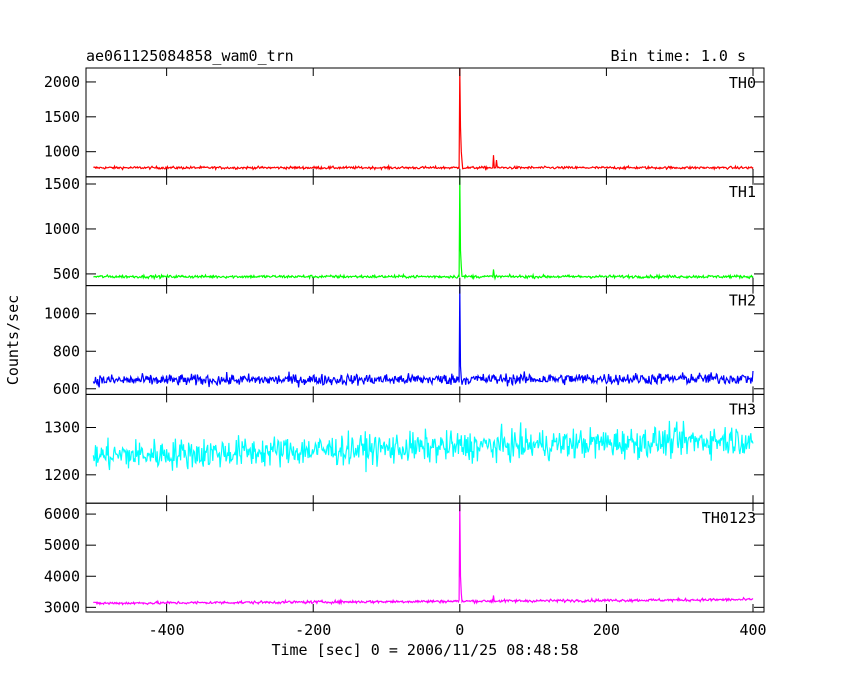  Describe the element at coordinates (167, 630) in the screenshot. I see `x-tick-label: -400` at that location.